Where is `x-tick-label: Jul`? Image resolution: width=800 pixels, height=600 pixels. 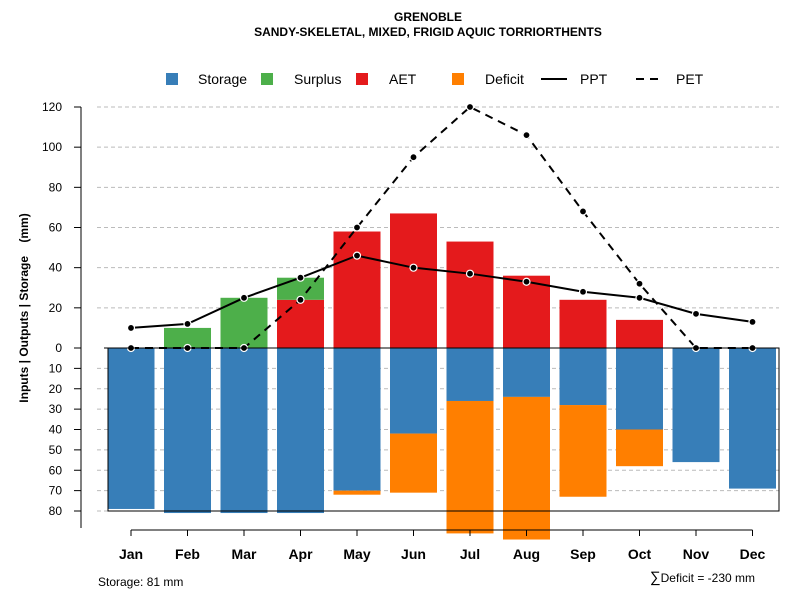 x-tick-label: Jul is located at coordinates (470, 554).